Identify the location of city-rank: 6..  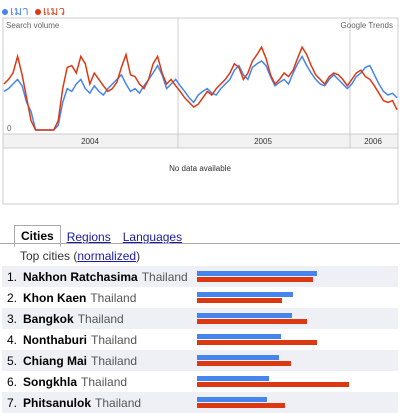
(11, 381).